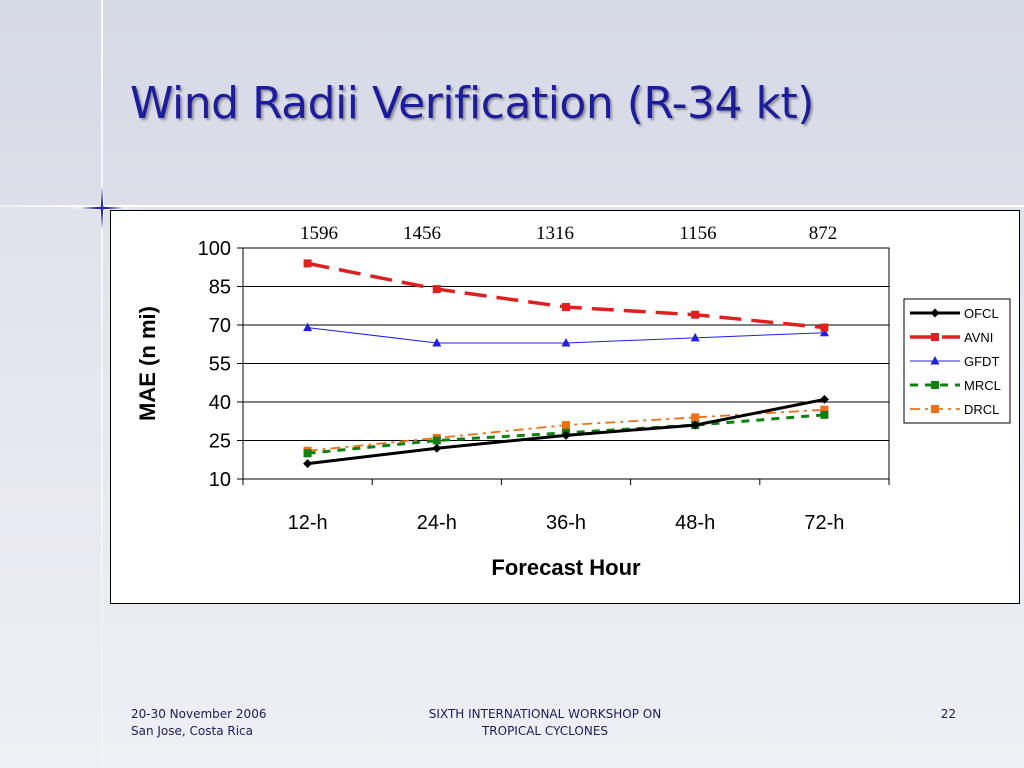 This screenshot has width=1024, height=768. Describe the element at coordinates (220, 365) in the screenshot. I see `y-tick-label: 55` at that location.